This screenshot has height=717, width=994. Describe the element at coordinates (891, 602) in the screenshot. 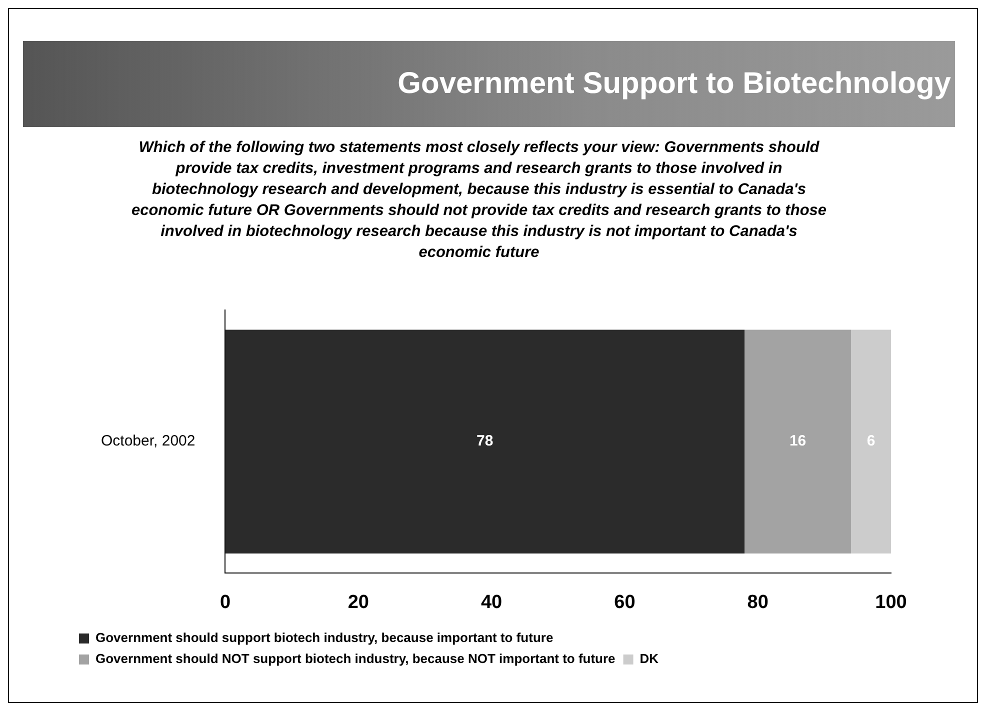

I see `x-tick-label: 100` at that location.